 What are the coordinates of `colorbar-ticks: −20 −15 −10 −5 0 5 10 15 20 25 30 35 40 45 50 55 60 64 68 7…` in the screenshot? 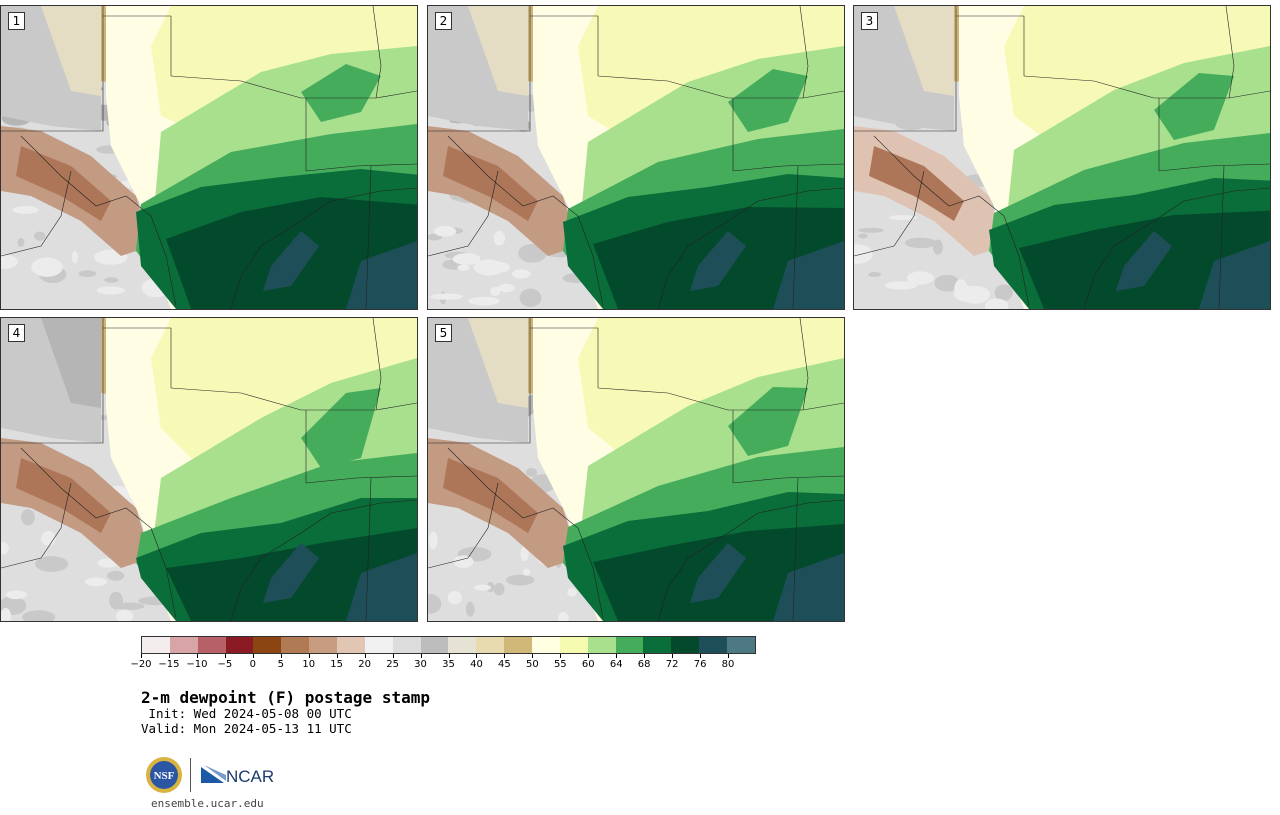 It's located at (443, 664).